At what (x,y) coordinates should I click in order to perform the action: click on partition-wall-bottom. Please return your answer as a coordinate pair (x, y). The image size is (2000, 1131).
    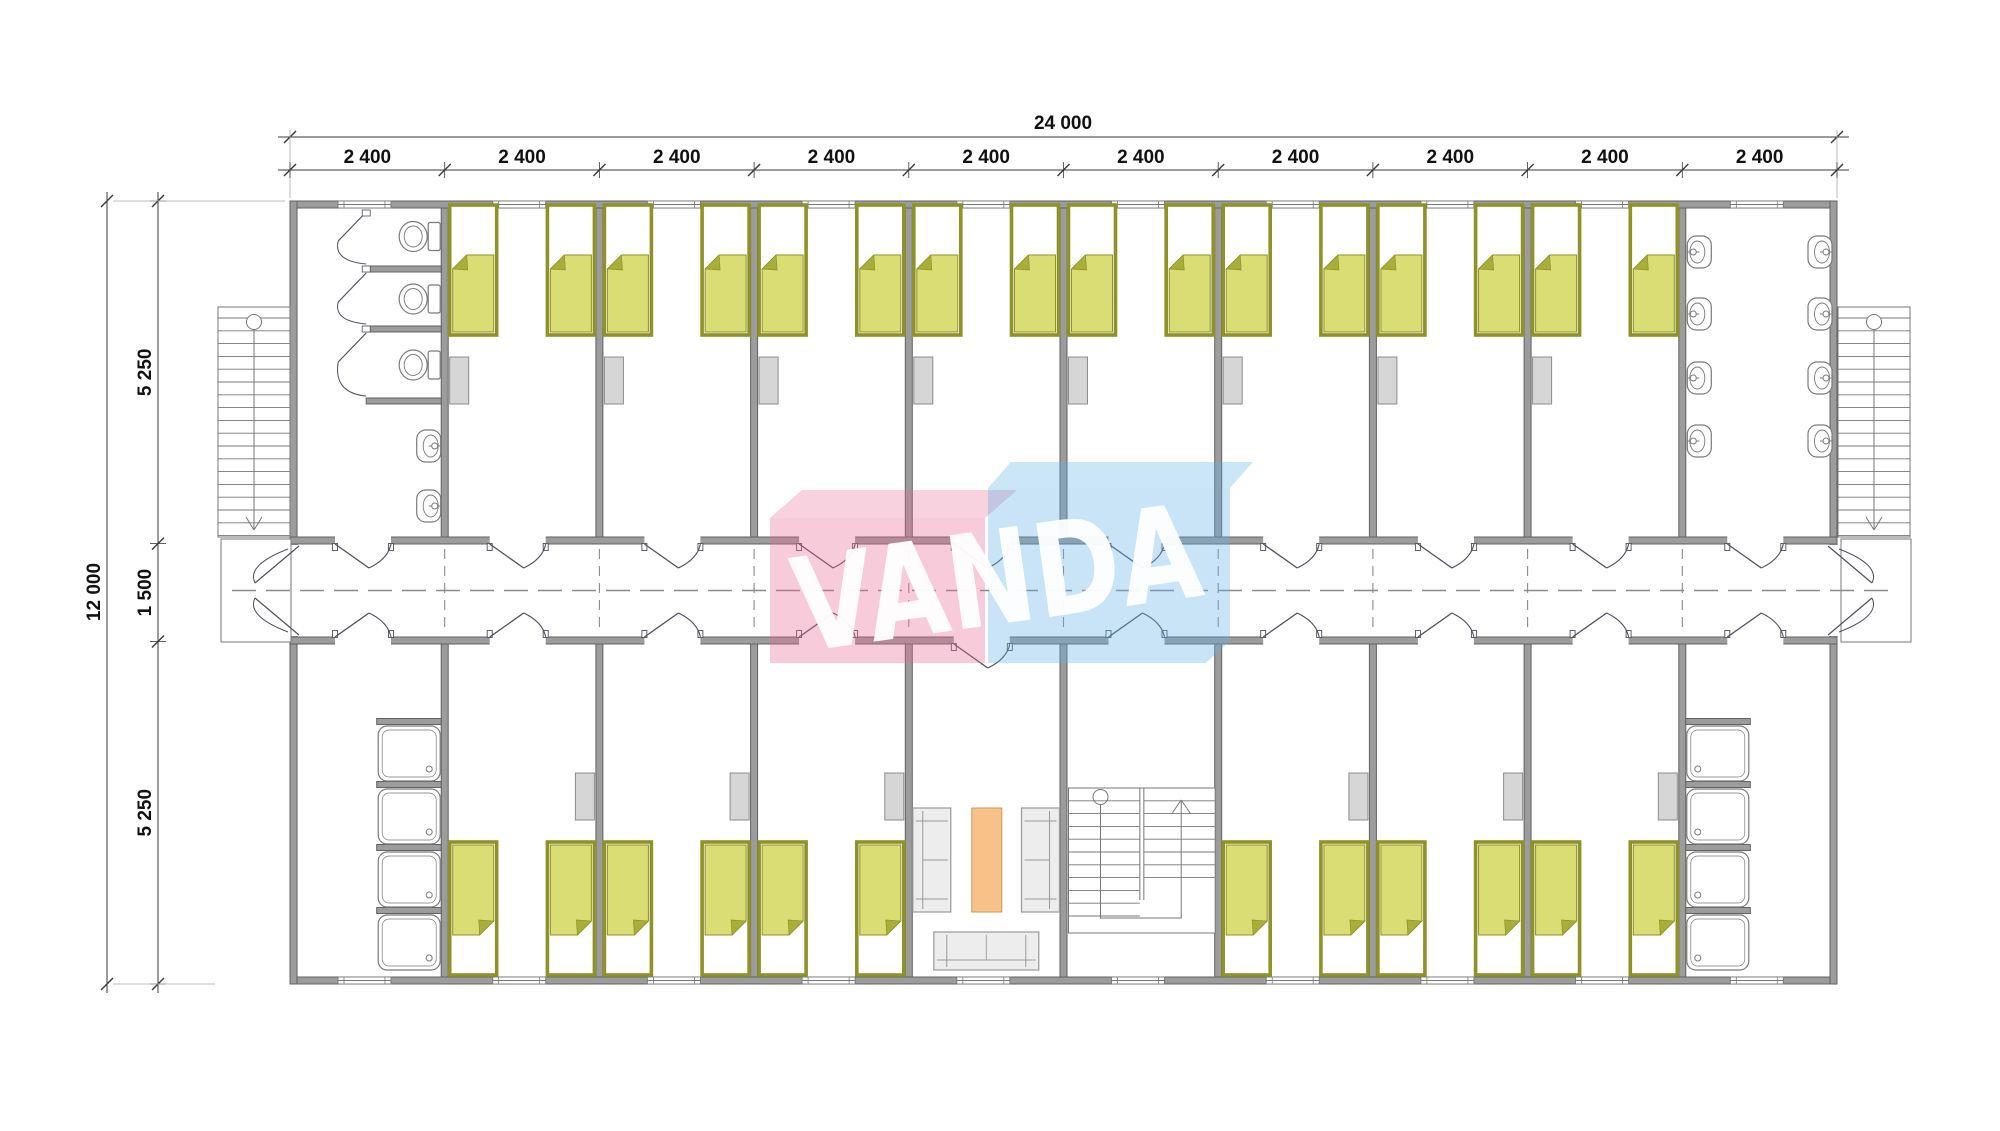
    Looking at the image, I should click on (444, 810).